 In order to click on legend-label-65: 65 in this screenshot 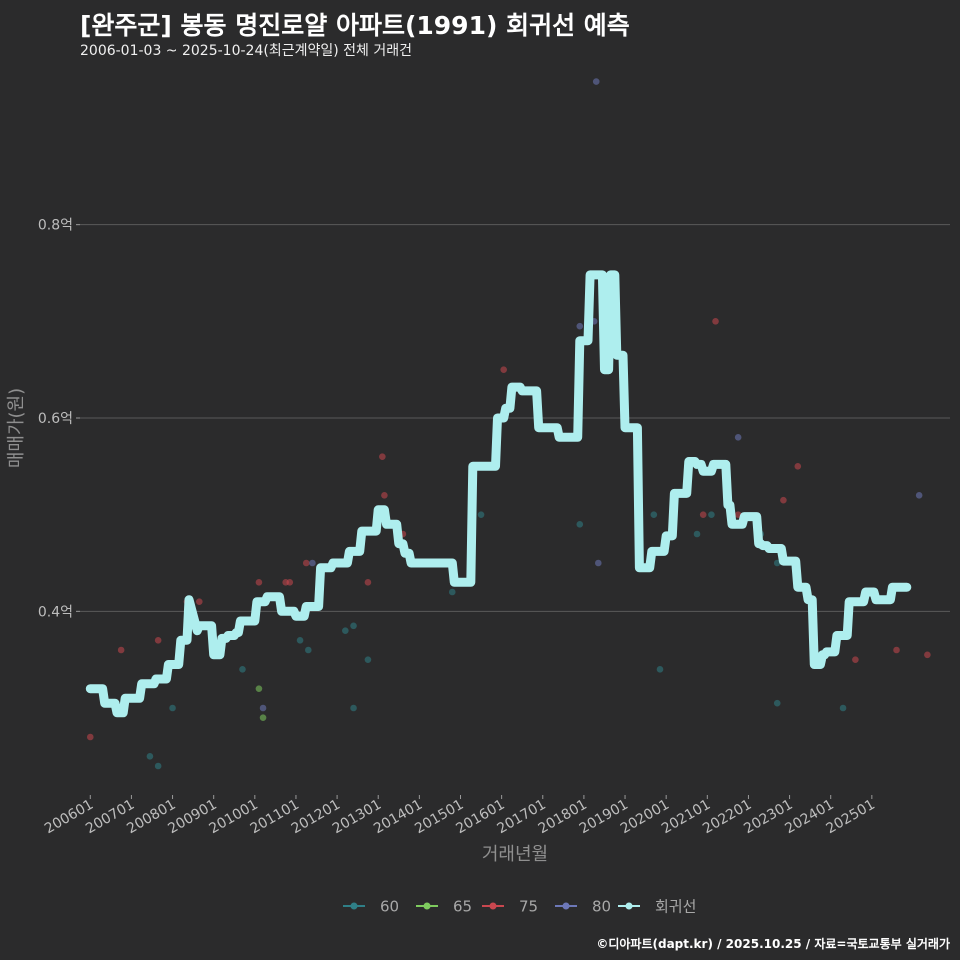, I will do `click(462, 907)`.